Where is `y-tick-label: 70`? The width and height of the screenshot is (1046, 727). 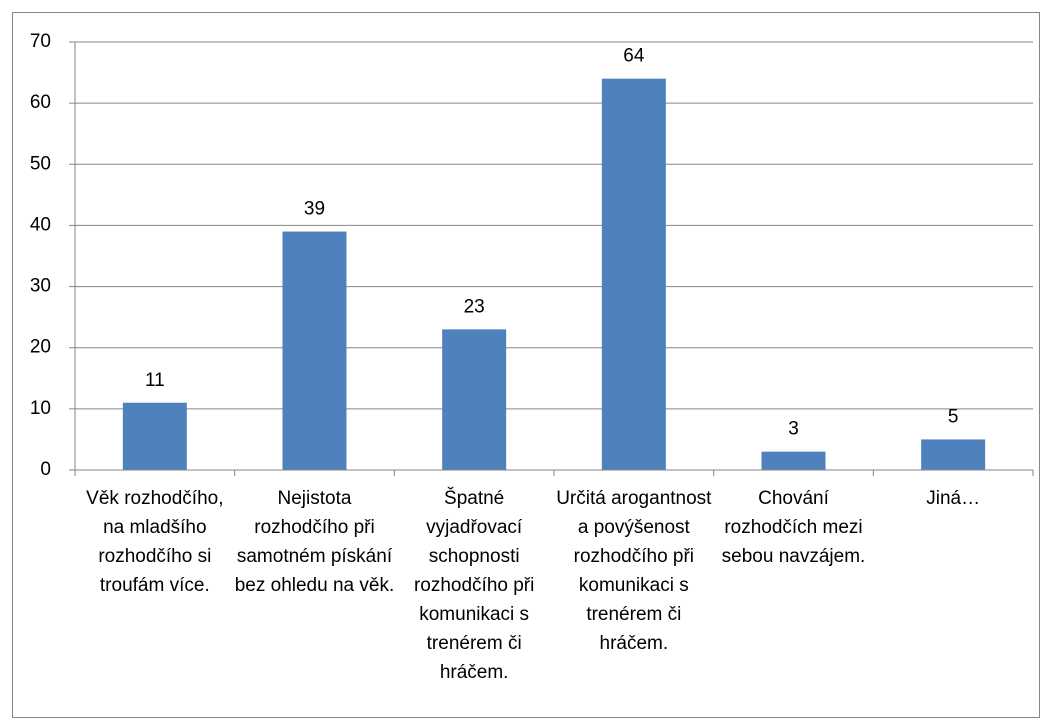 y-tick-label: 70 is located at coordinates (40, 41).